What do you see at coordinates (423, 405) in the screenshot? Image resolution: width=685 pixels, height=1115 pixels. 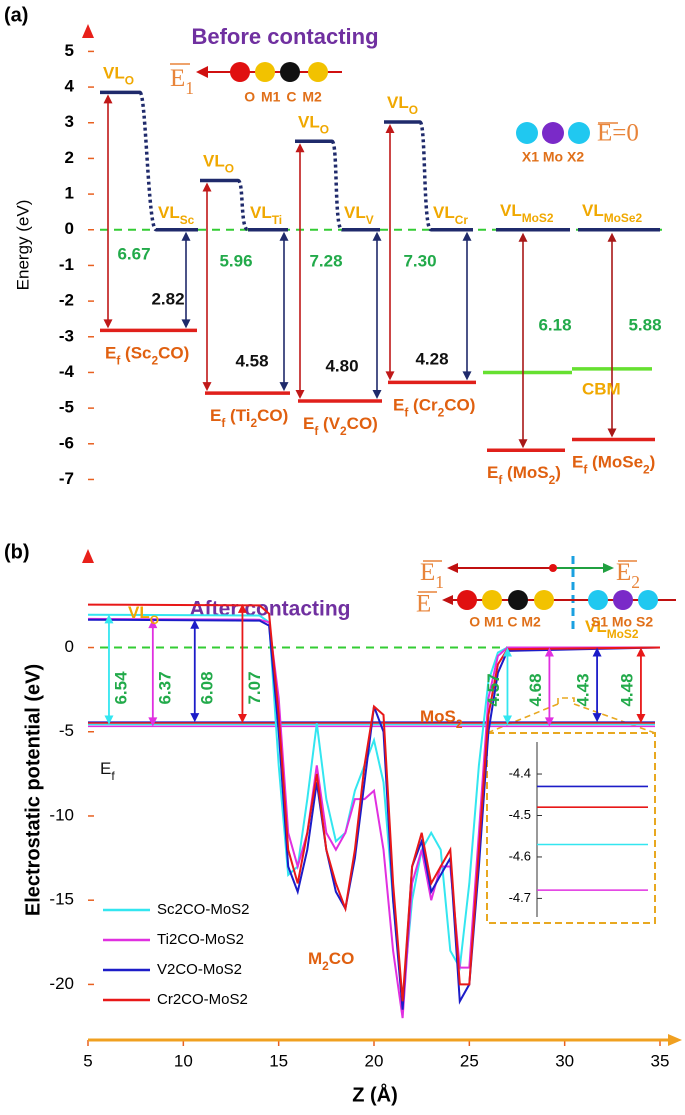 I see `fermi-label-part: (Cr` at bounding box center [423, 405].